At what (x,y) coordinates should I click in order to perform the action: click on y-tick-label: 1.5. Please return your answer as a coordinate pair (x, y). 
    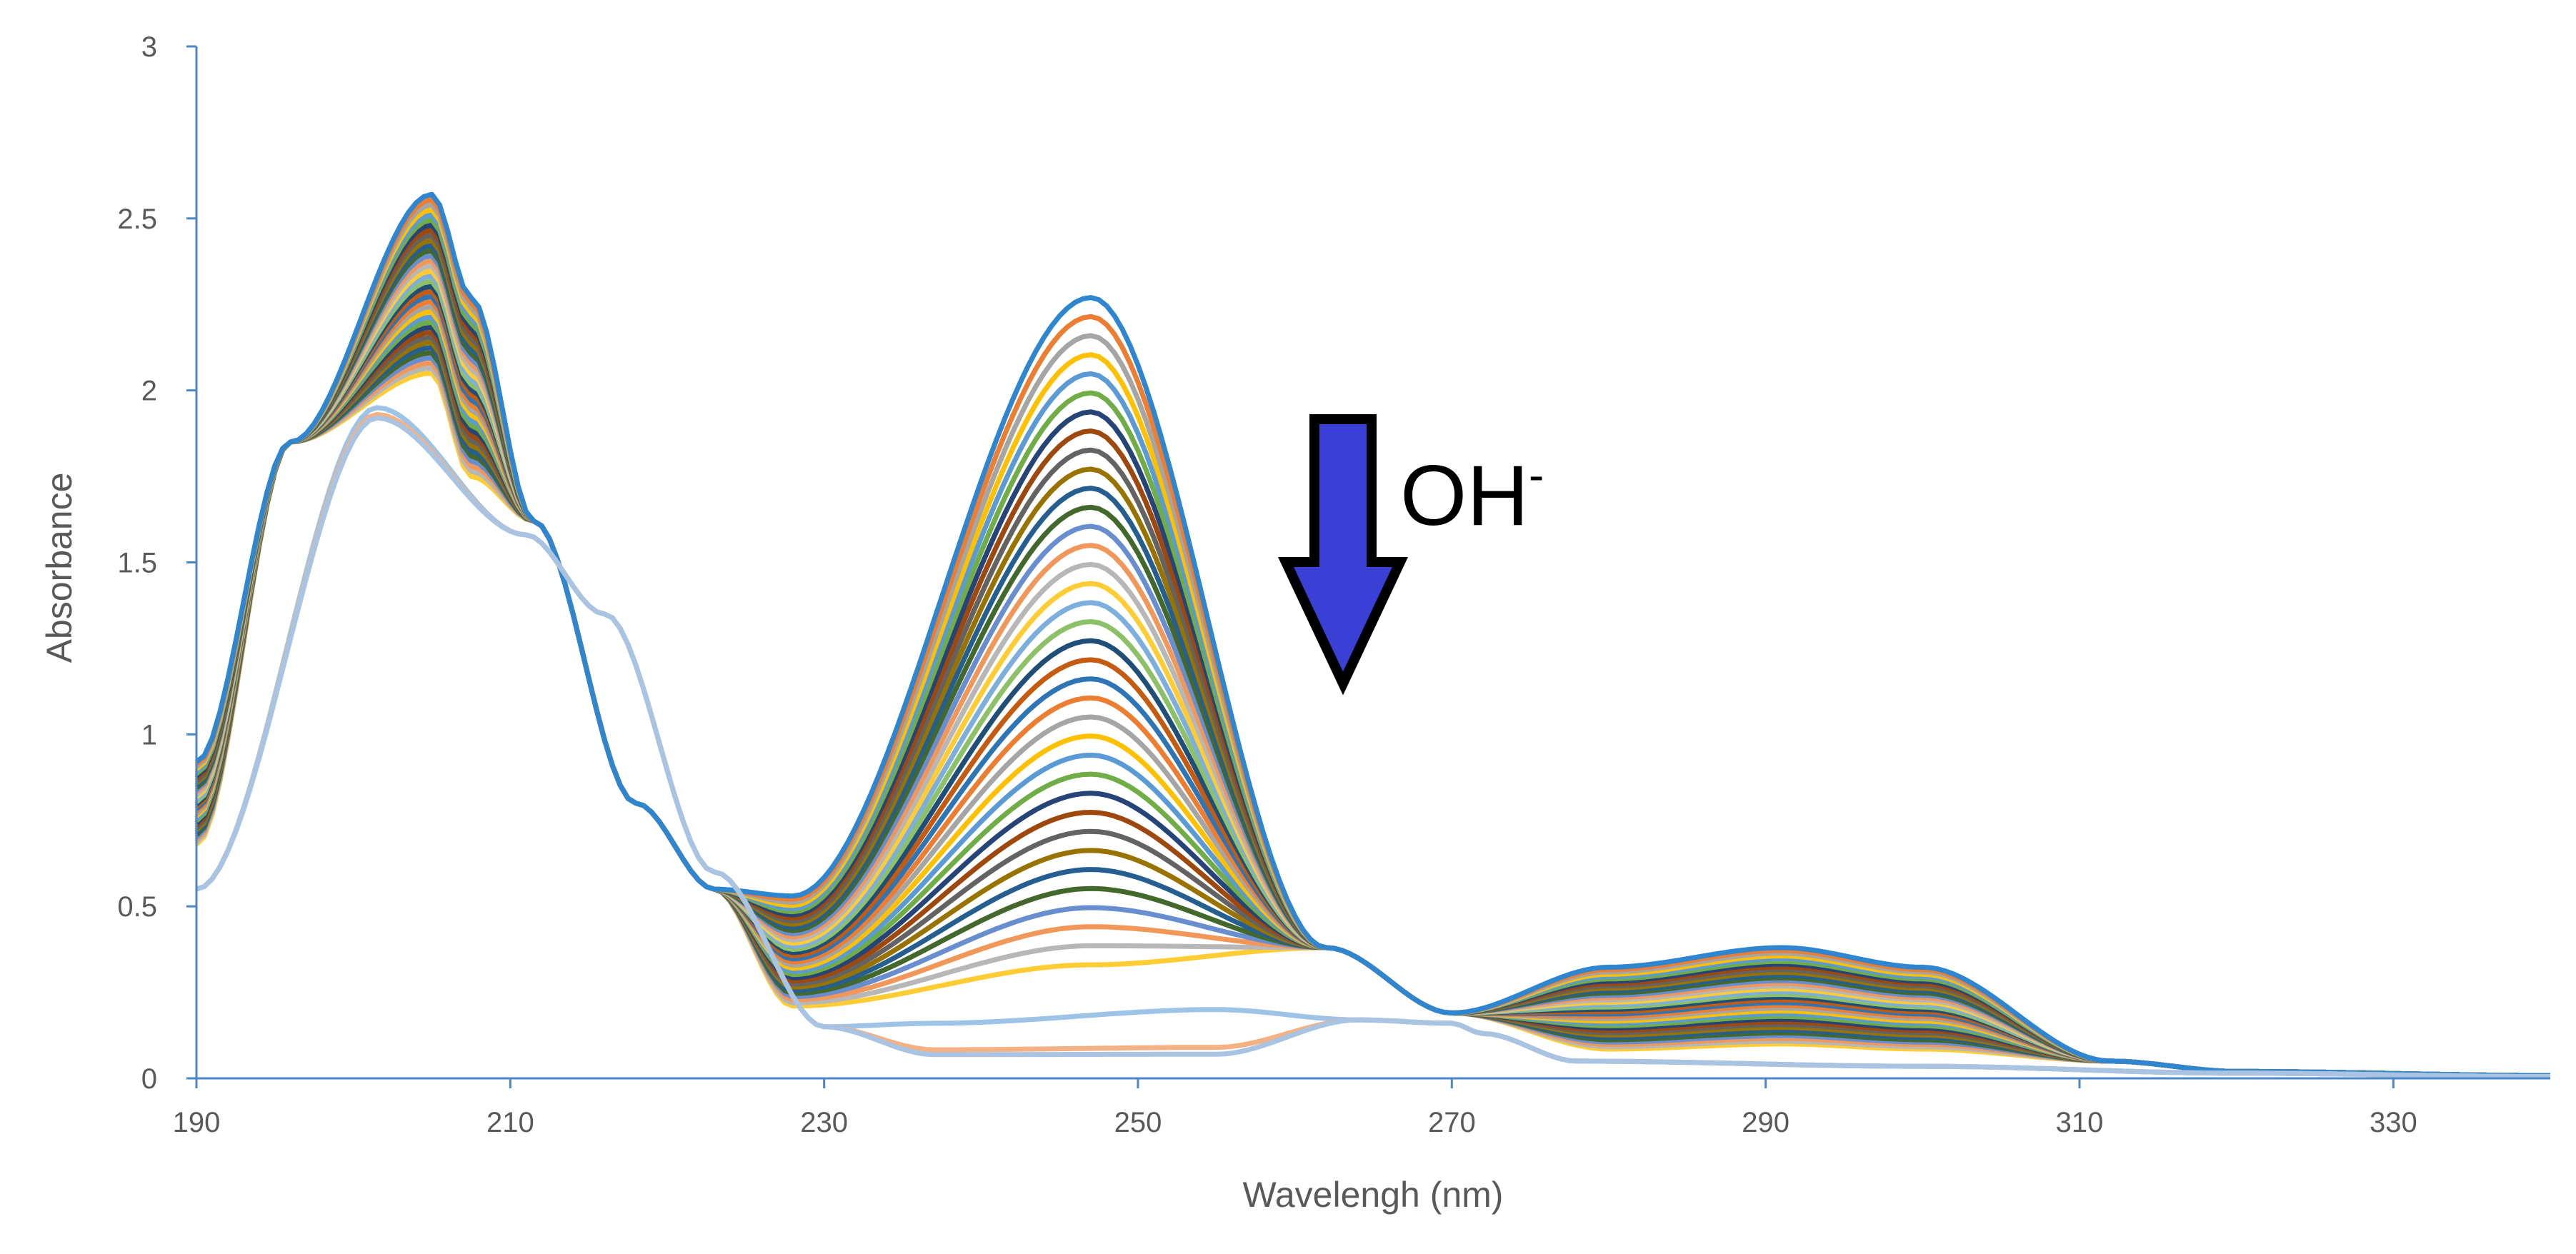
    Looking at the image, I should click on (137, 563).